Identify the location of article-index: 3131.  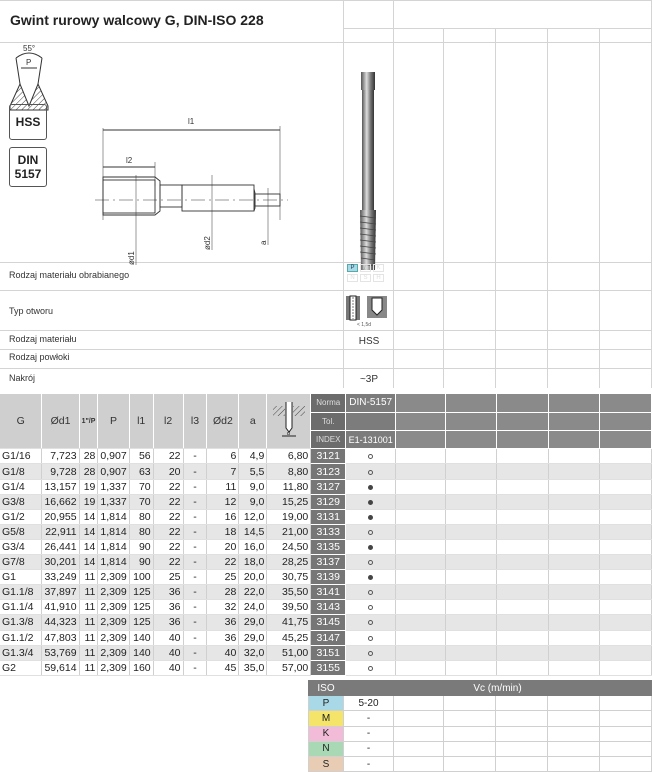
(328, 517).